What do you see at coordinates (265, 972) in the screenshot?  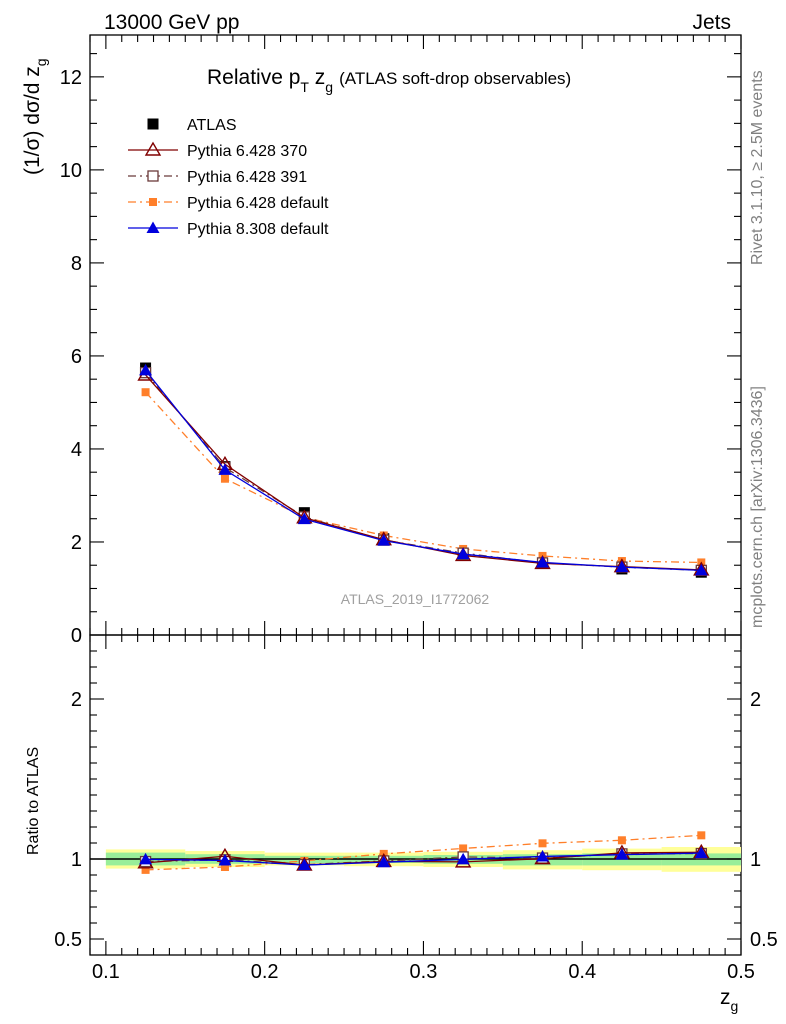 I see `x-tick-label: 0.2` at bounding box center [265, 972].